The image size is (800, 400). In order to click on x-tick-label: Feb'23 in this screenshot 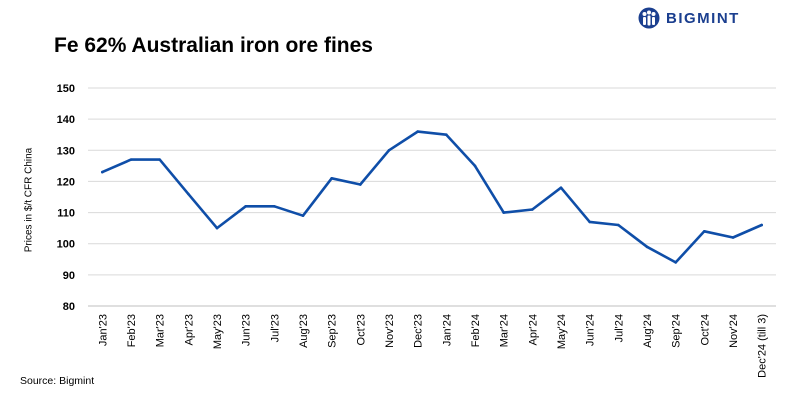, I will do `click(132, 330)`.